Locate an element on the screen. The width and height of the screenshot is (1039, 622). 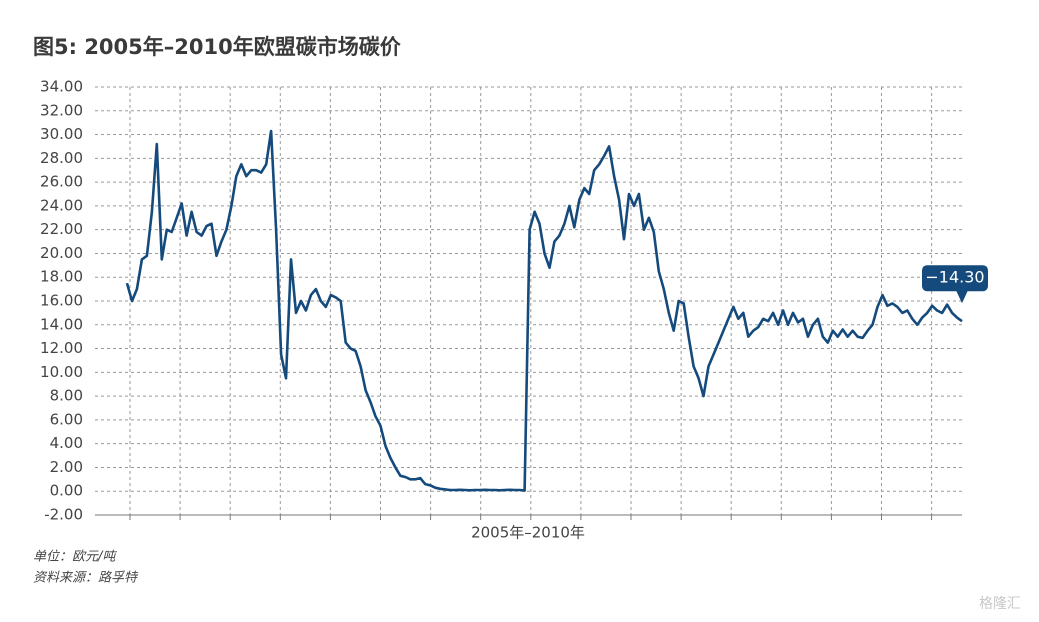
y-tick-label: 18.00 is located at coordinates (61, 277).